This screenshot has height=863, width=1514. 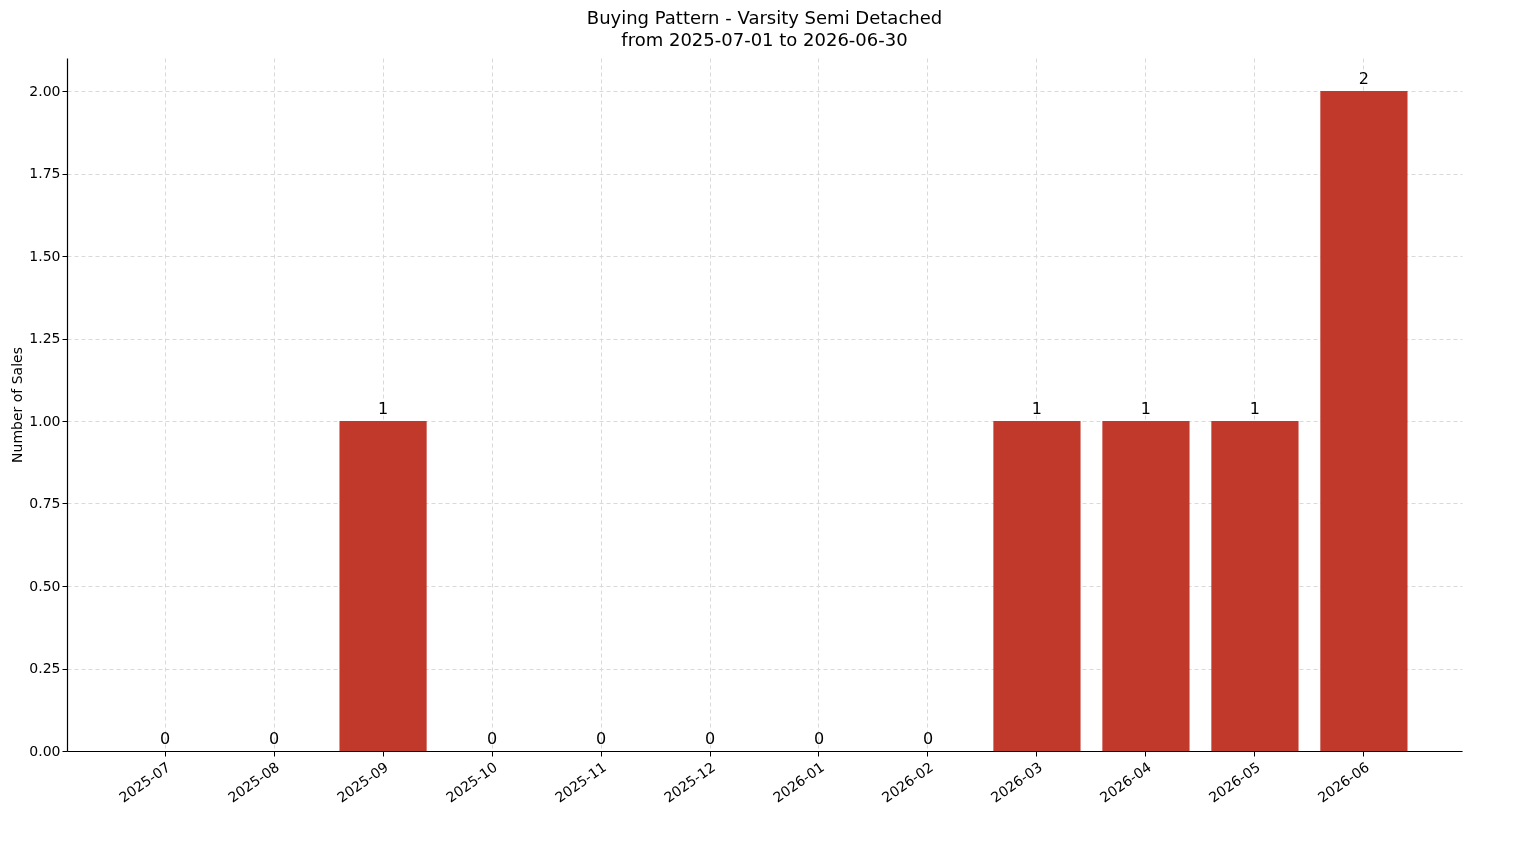 I want to click on y-axis-title: Number of Sales, so click(x=17, y=405).